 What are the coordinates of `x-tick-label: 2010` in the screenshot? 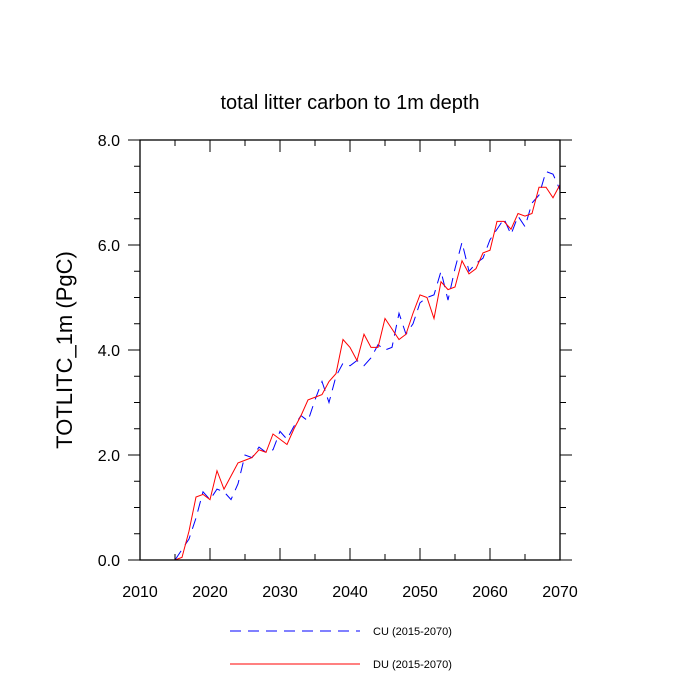 It's located at (140, 592).